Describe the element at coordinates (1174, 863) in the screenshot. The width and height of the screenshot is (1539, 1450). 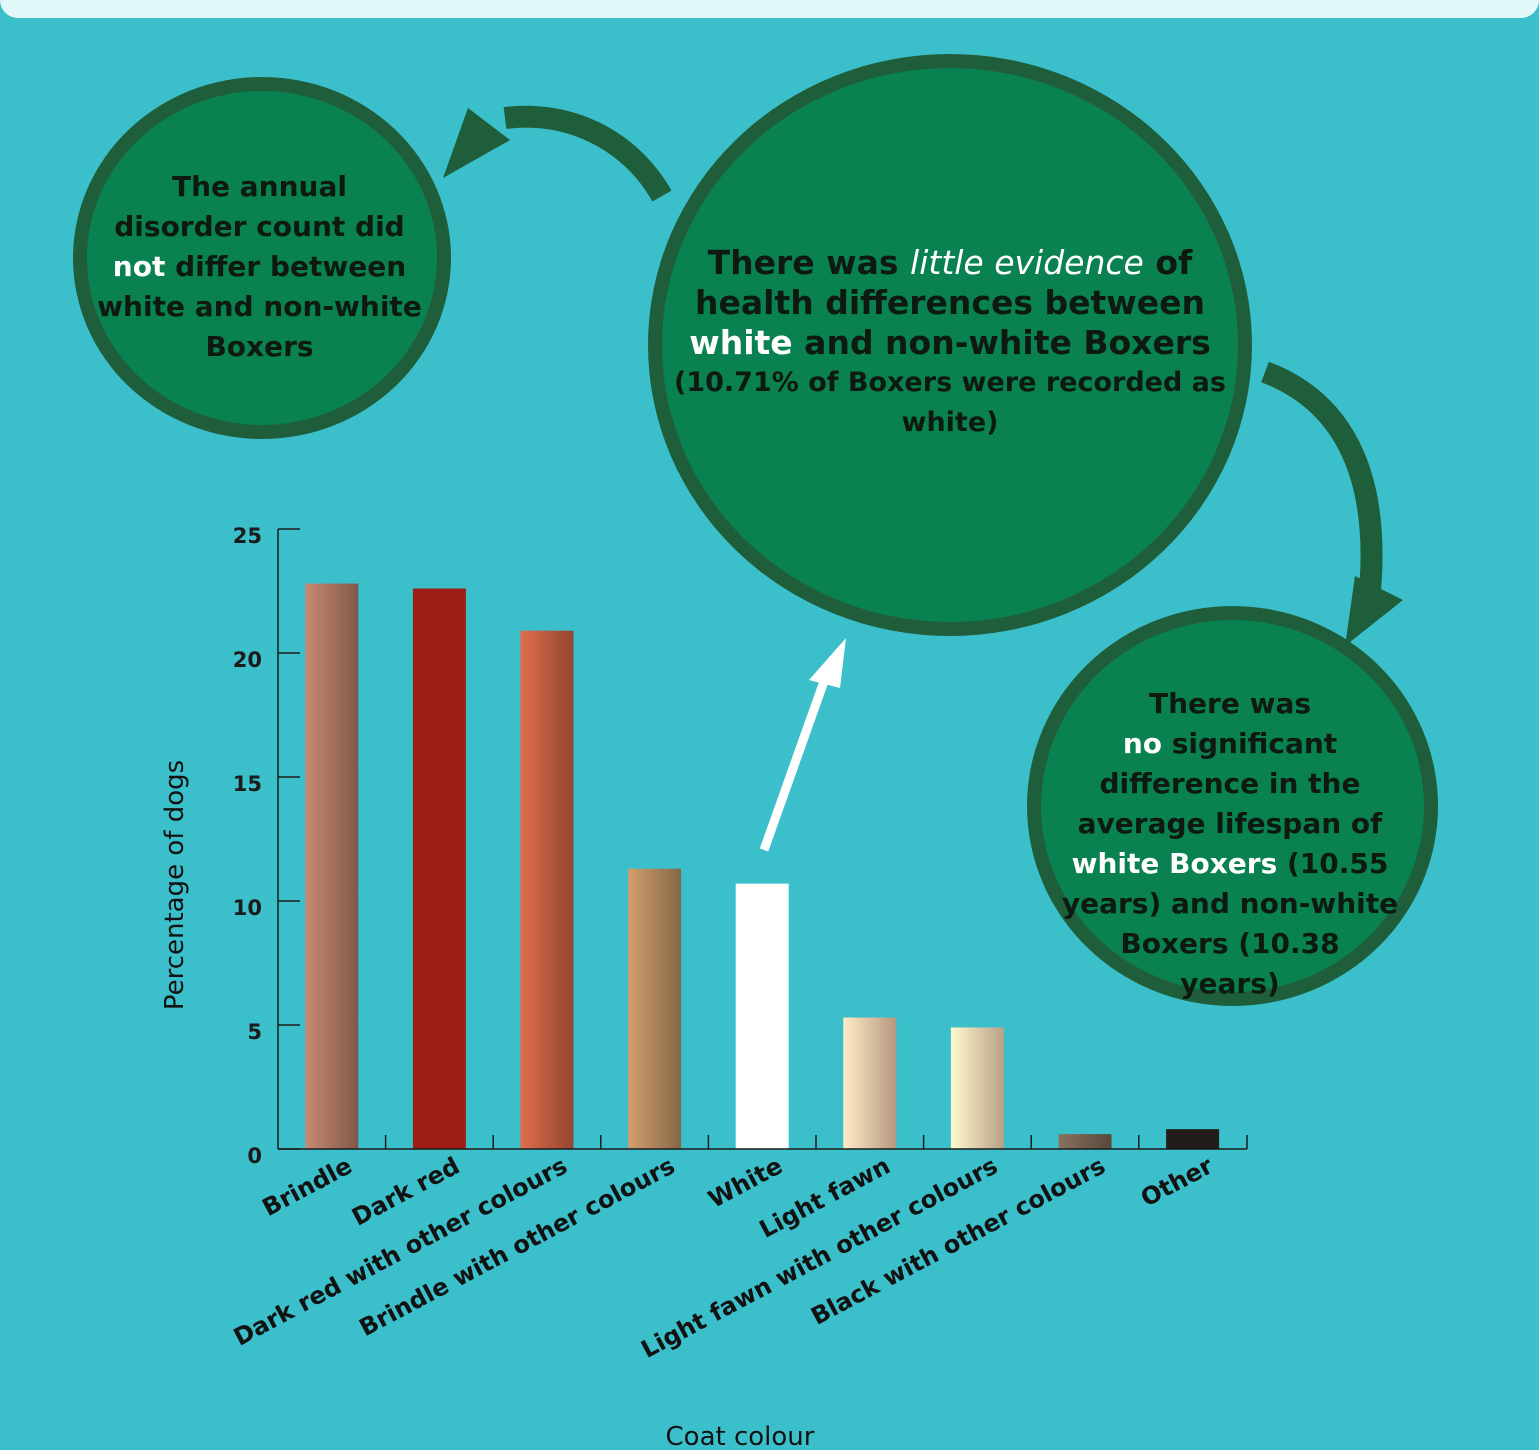
I see `bubble-right-emph-white: white Boxers` at that location.